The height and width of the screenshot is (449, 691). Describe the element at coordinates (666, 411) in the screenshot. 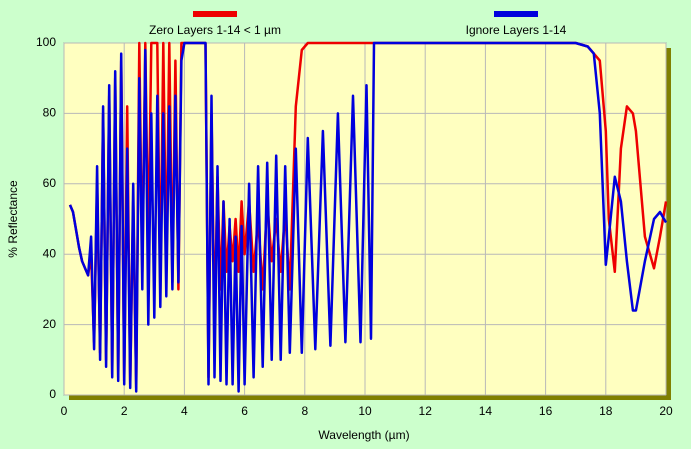

I see `x-tick-label: 20` at that location.